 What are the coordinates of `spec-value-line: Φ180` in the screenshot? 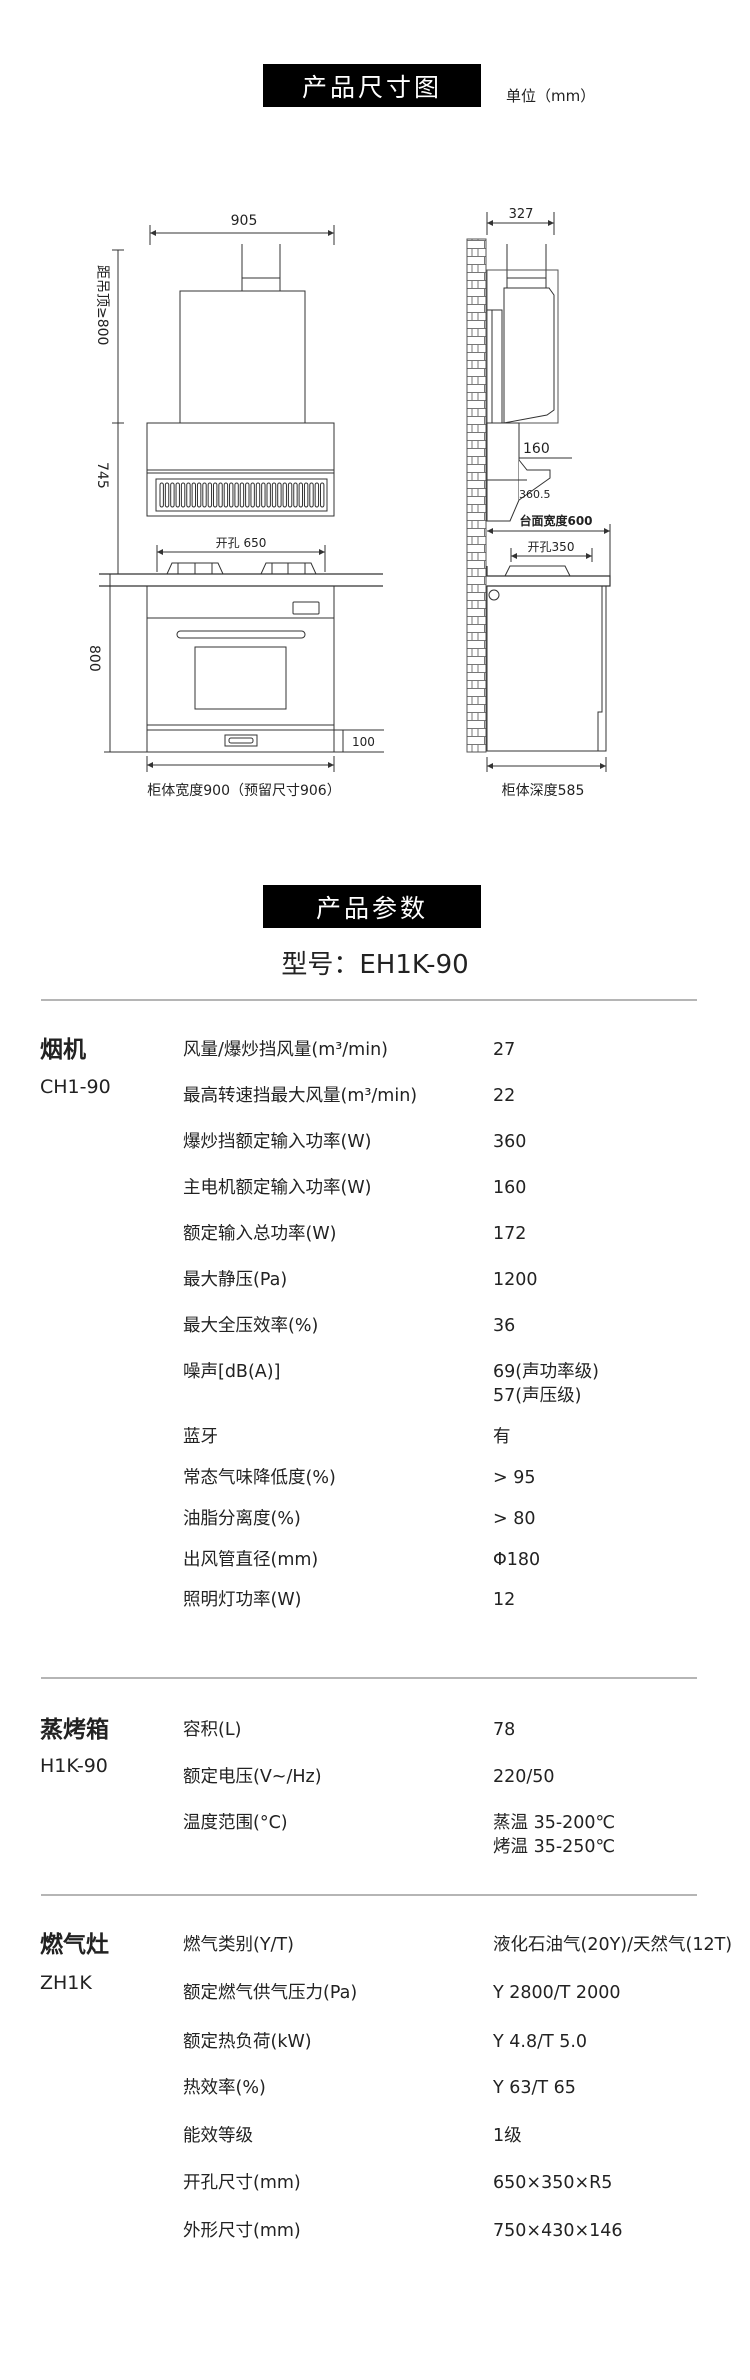 It's located at (517, 1560).